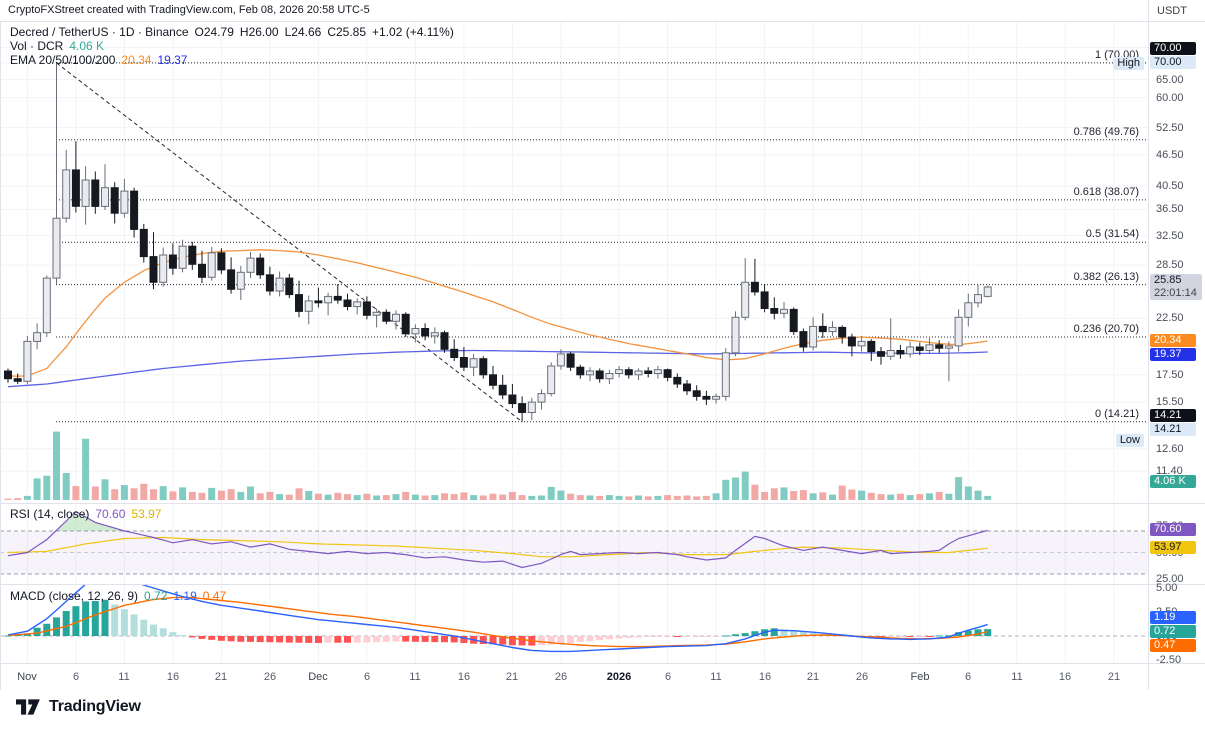 The image size is (1205, 730). Describe the element at coordinates (87, 46) in the screenshot. I see `volume-value: 4.06 K` at that location.